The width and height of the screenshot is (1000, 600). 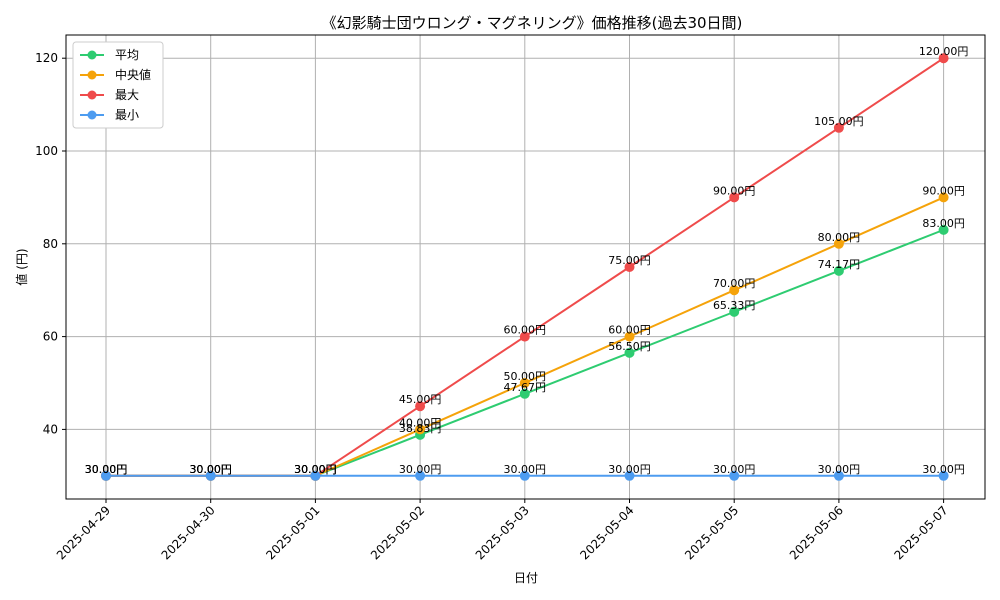 What do you see at coordinates (629, 260) in the screenshot?
I see `data-label: 75.00円` at bounding box center [629, 260].